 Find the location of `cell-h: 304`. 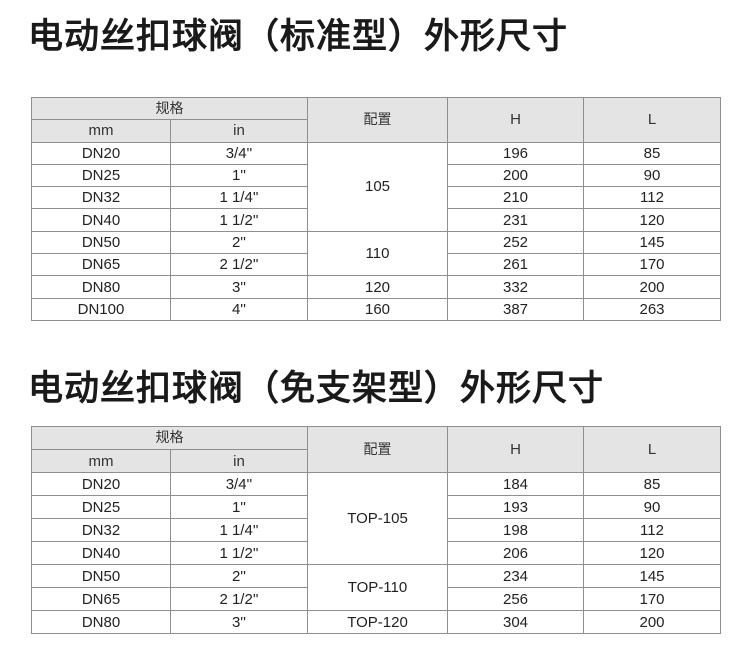

cell-h: 304 is located at coordinates (515, 622).